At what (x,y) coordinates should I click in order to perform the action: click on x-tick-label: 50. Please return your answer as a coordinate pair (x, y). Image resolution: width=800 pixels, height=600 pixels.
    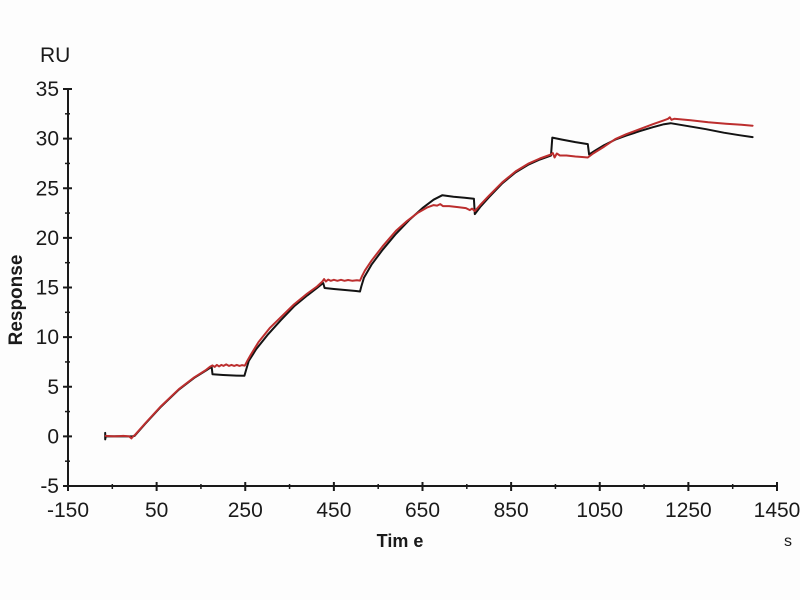
    Looking at the image, I should click on (156, 510).